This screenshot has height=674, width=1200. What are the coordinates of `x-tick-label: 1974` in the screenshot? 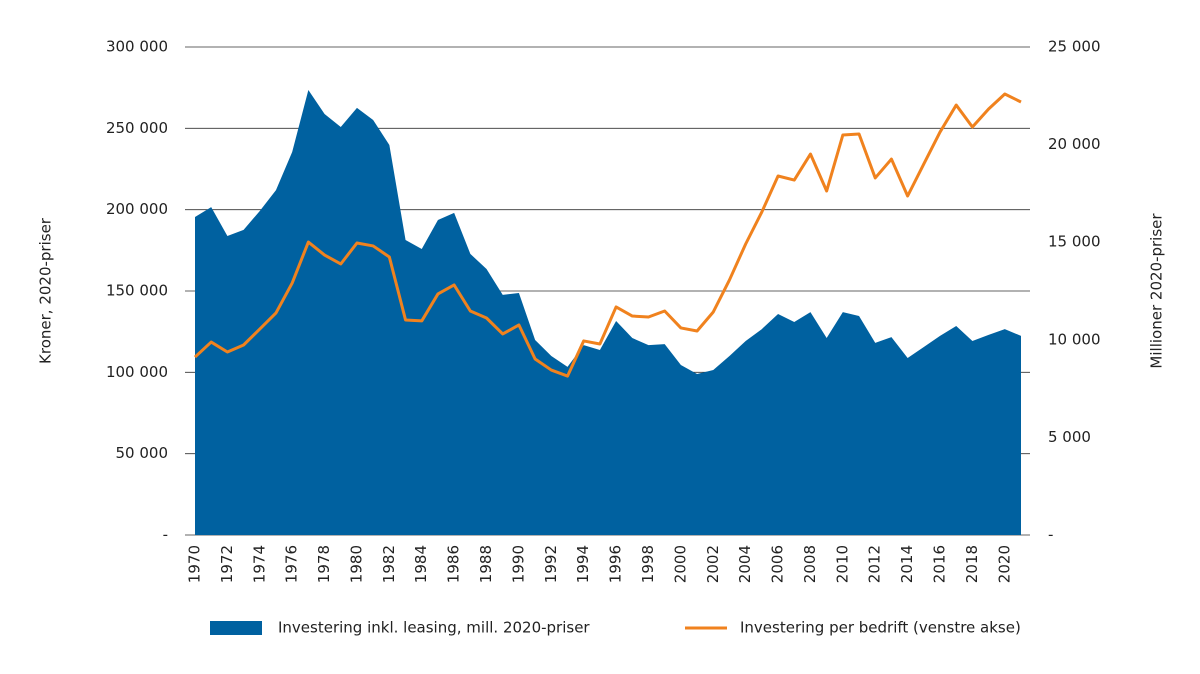 It's located at (259, 564).